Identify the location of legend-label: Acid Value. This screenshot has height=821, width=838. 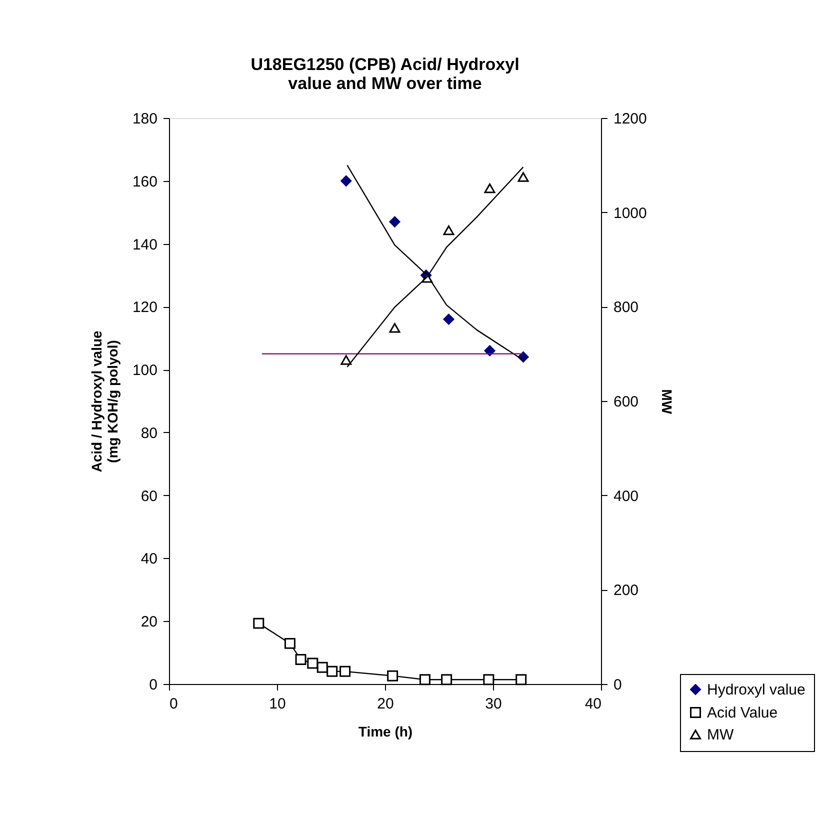
(742, 713).